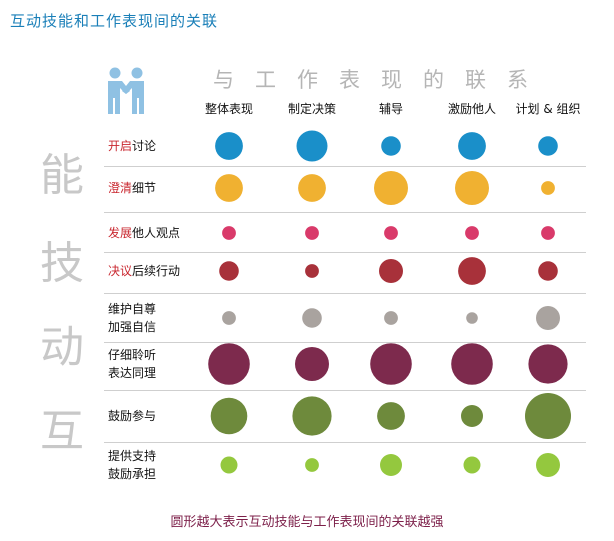 The width and height of the screenshot is (614, 541). What do you see at coordinates (126, 93) in the screenshot?
I see `people-icon` at bounding box center [126, 93].